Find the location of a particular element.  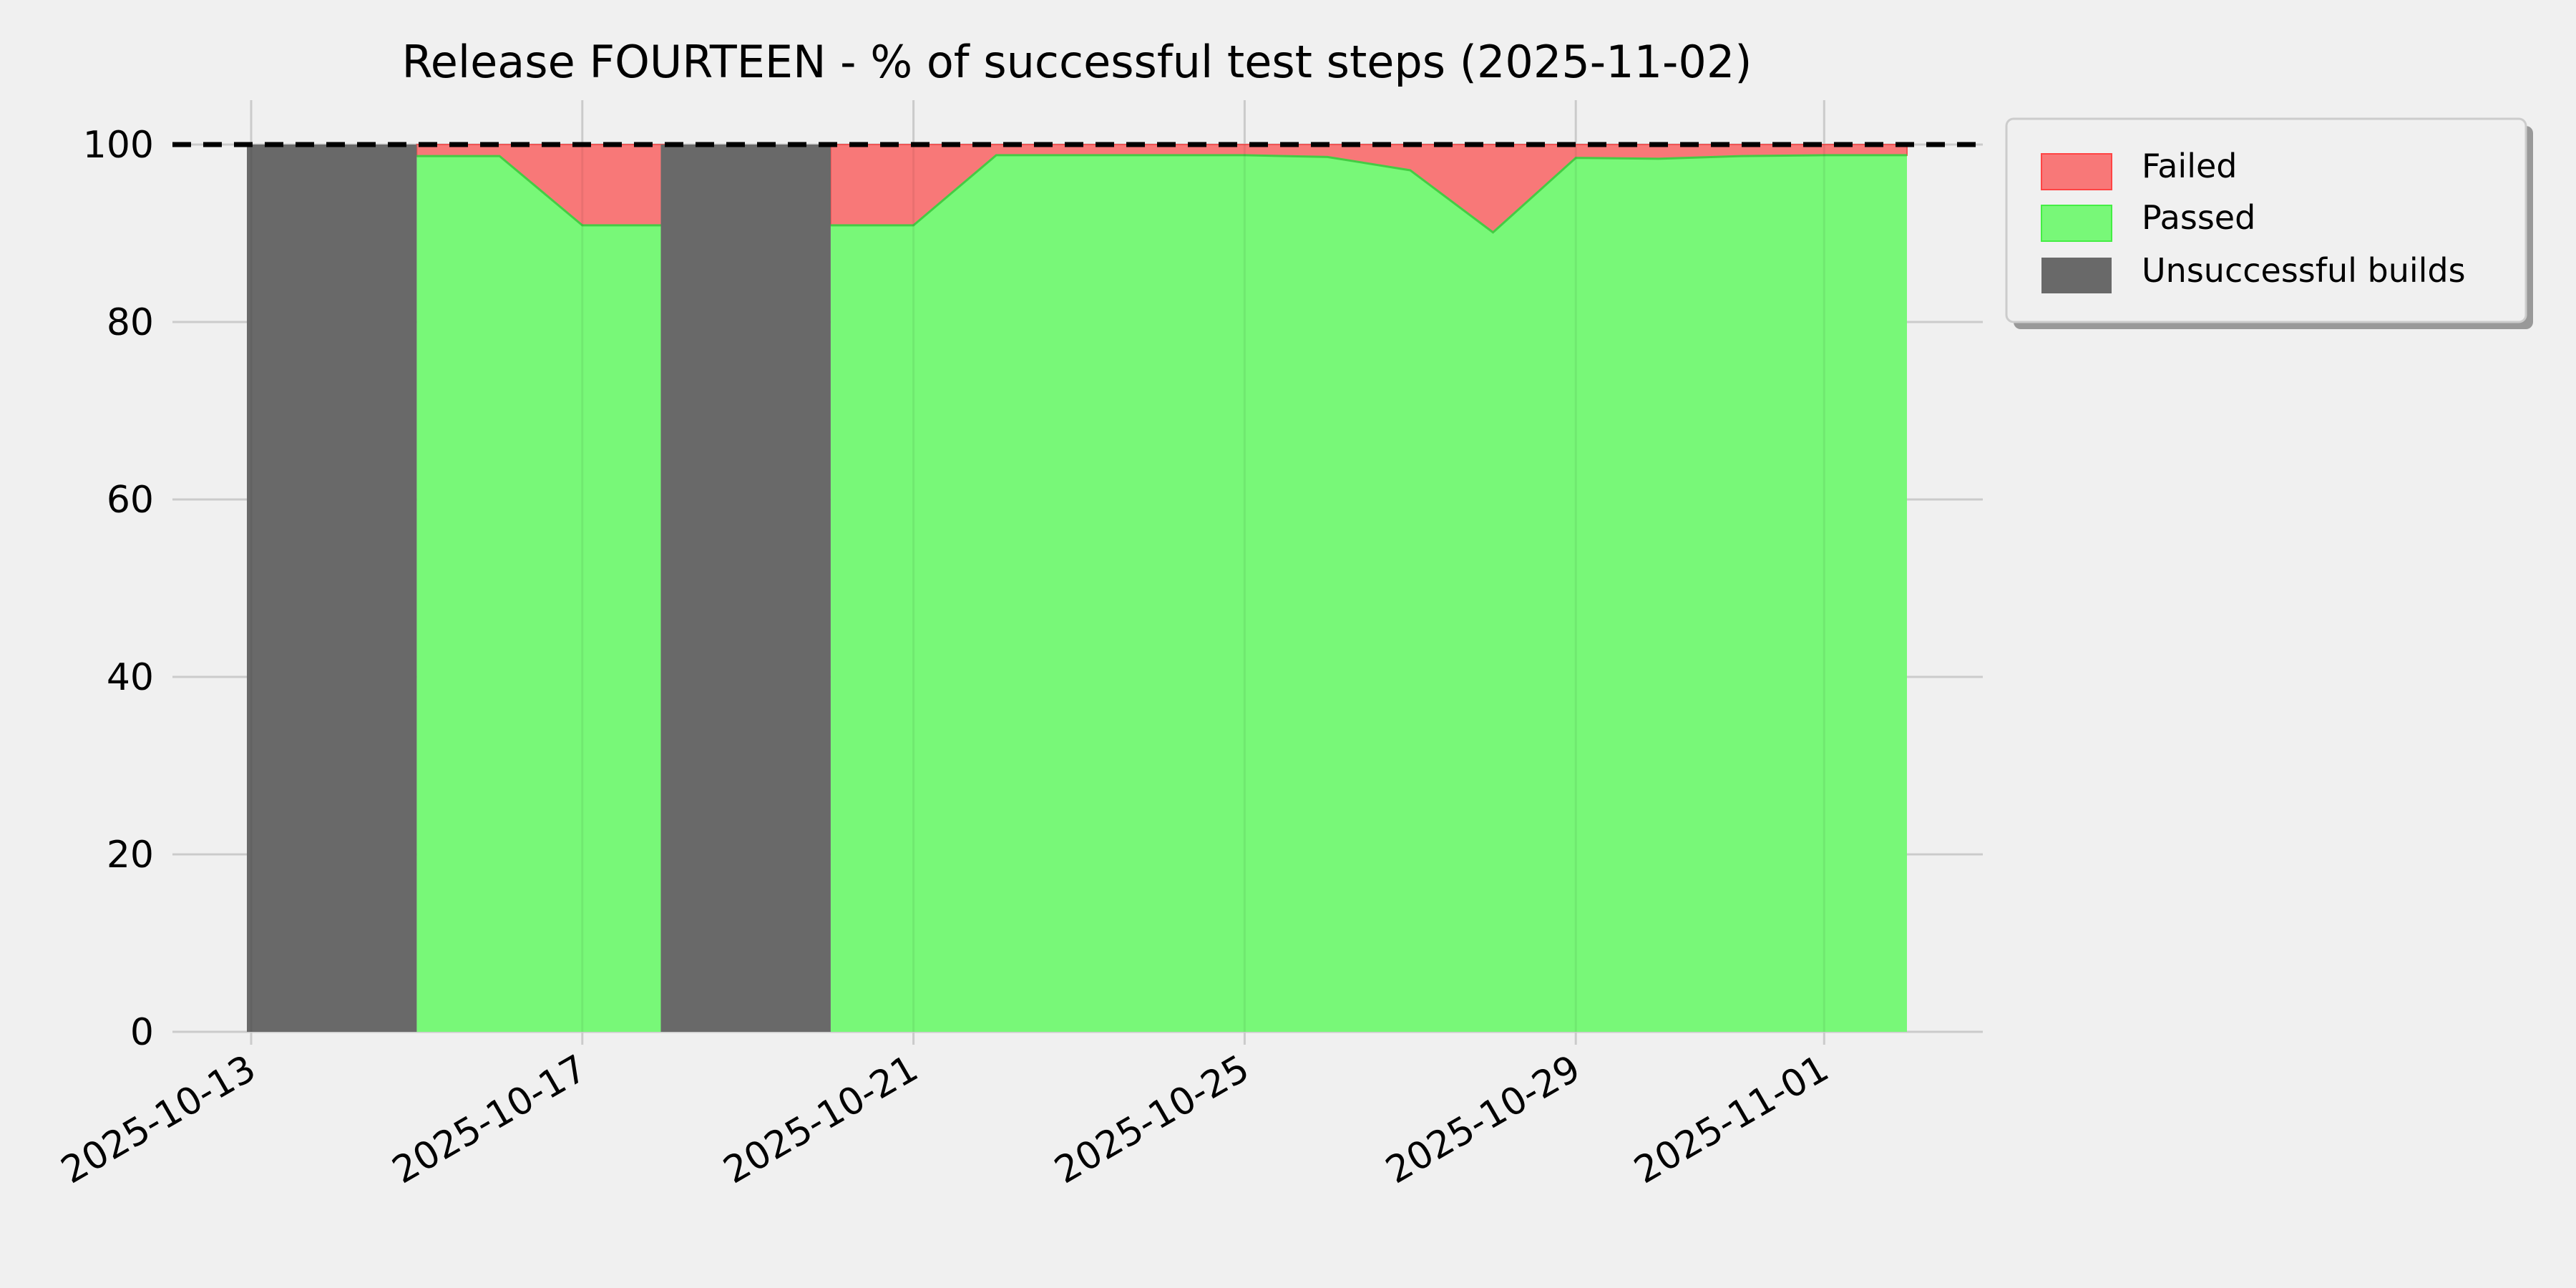

legend-swatch-unsuccessful is located at coordinates (2076, 275).